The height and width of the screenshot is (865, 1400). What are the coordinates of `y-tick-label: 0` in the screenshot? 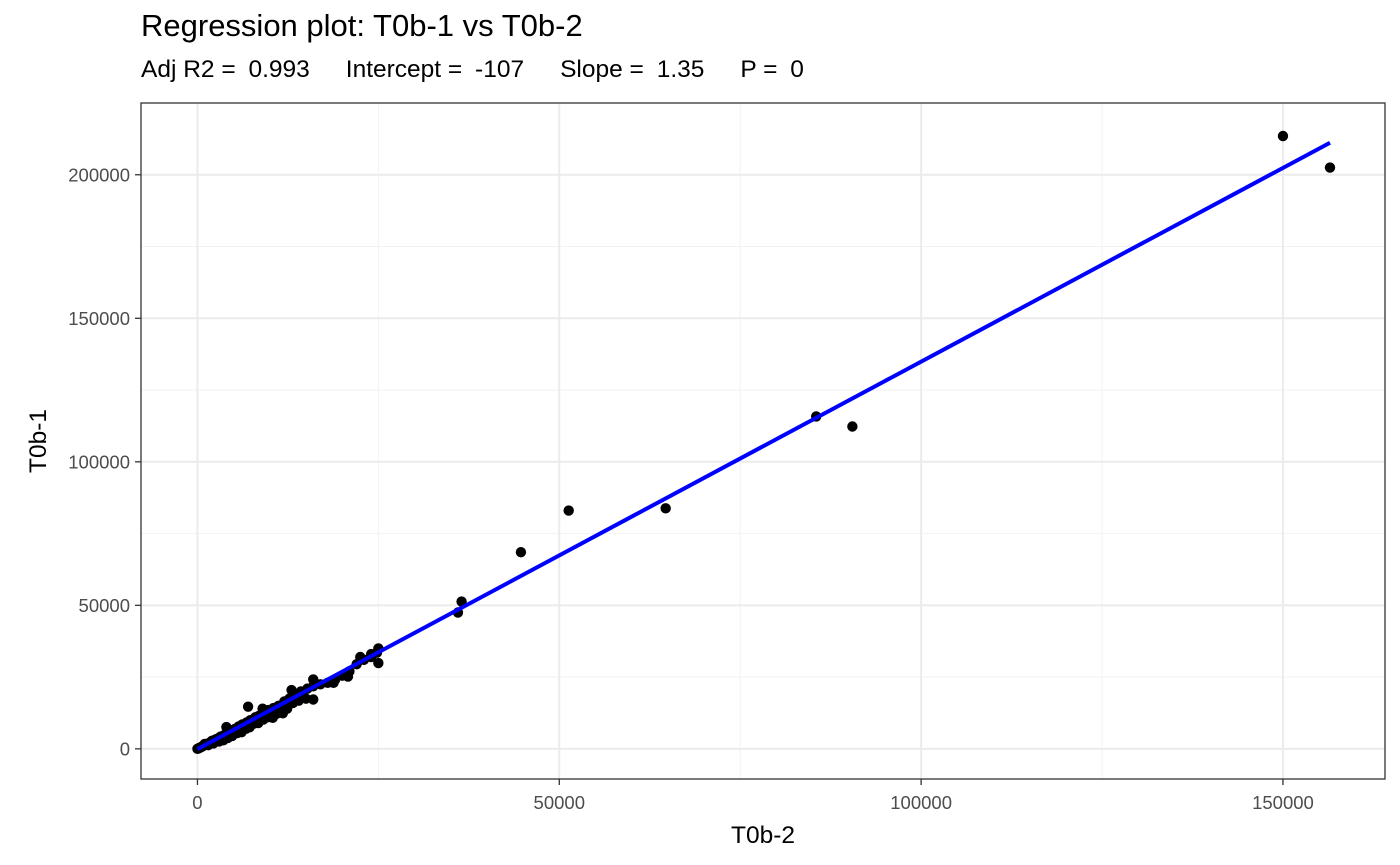 It's located at (125, 748).